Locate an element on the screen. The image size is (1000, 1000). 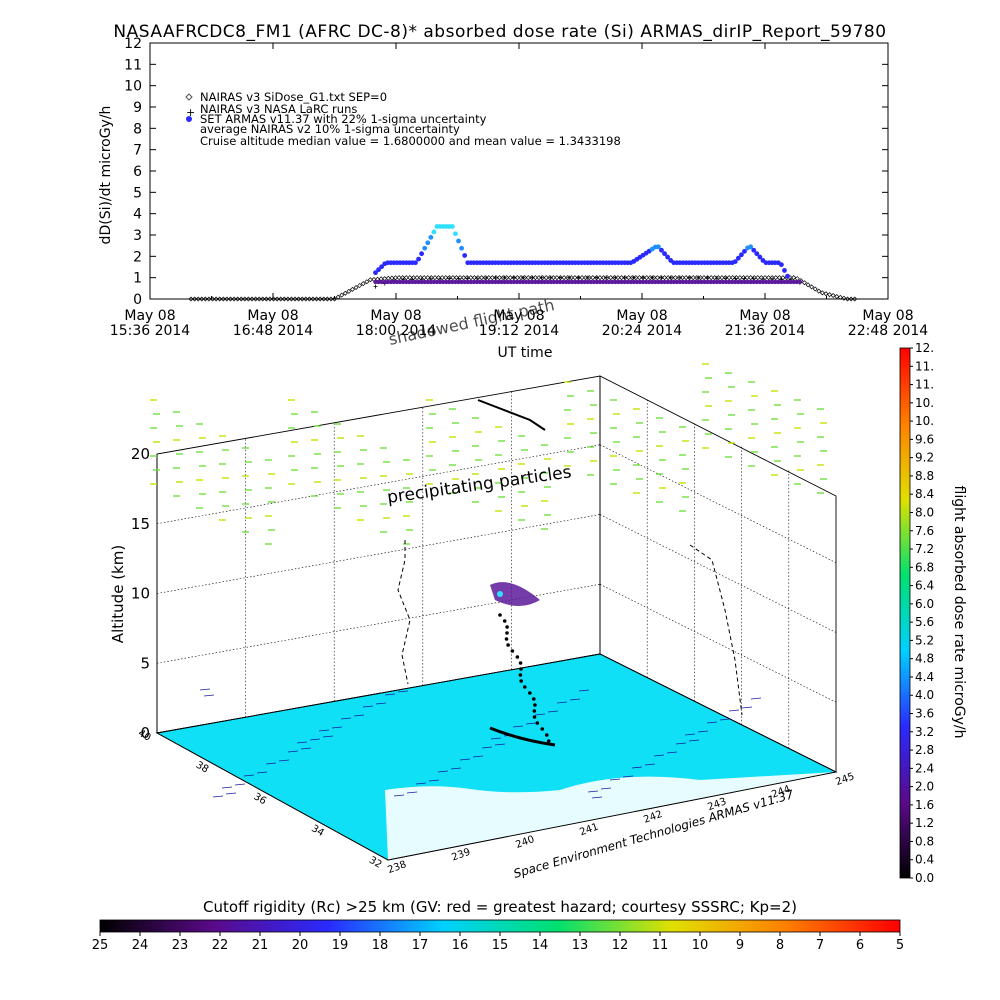
y-tick-label: 0 is located at coordinates (137, 300).